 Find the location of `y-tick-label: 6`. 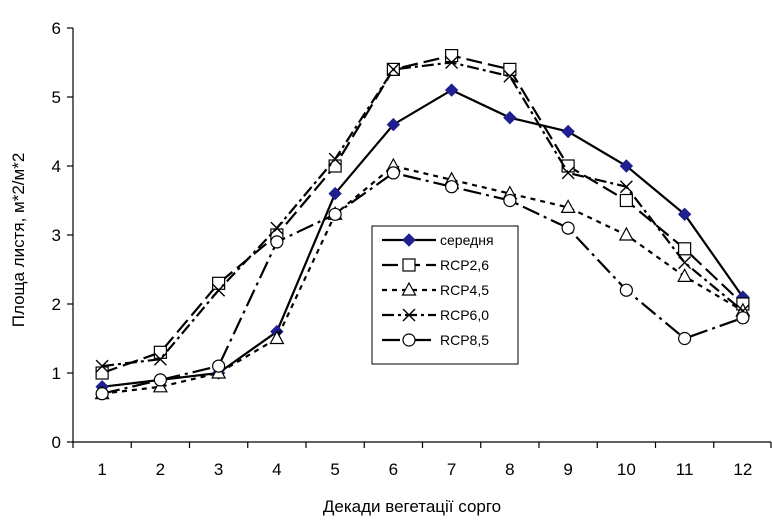

y-tick-label: 6 is located at coordinates (56, 28).